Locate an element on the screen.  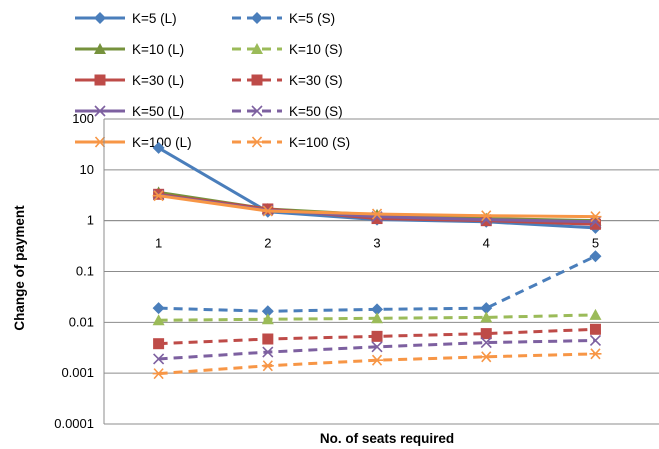
x-tick-label: 3 is located at coordinates (376, 243).